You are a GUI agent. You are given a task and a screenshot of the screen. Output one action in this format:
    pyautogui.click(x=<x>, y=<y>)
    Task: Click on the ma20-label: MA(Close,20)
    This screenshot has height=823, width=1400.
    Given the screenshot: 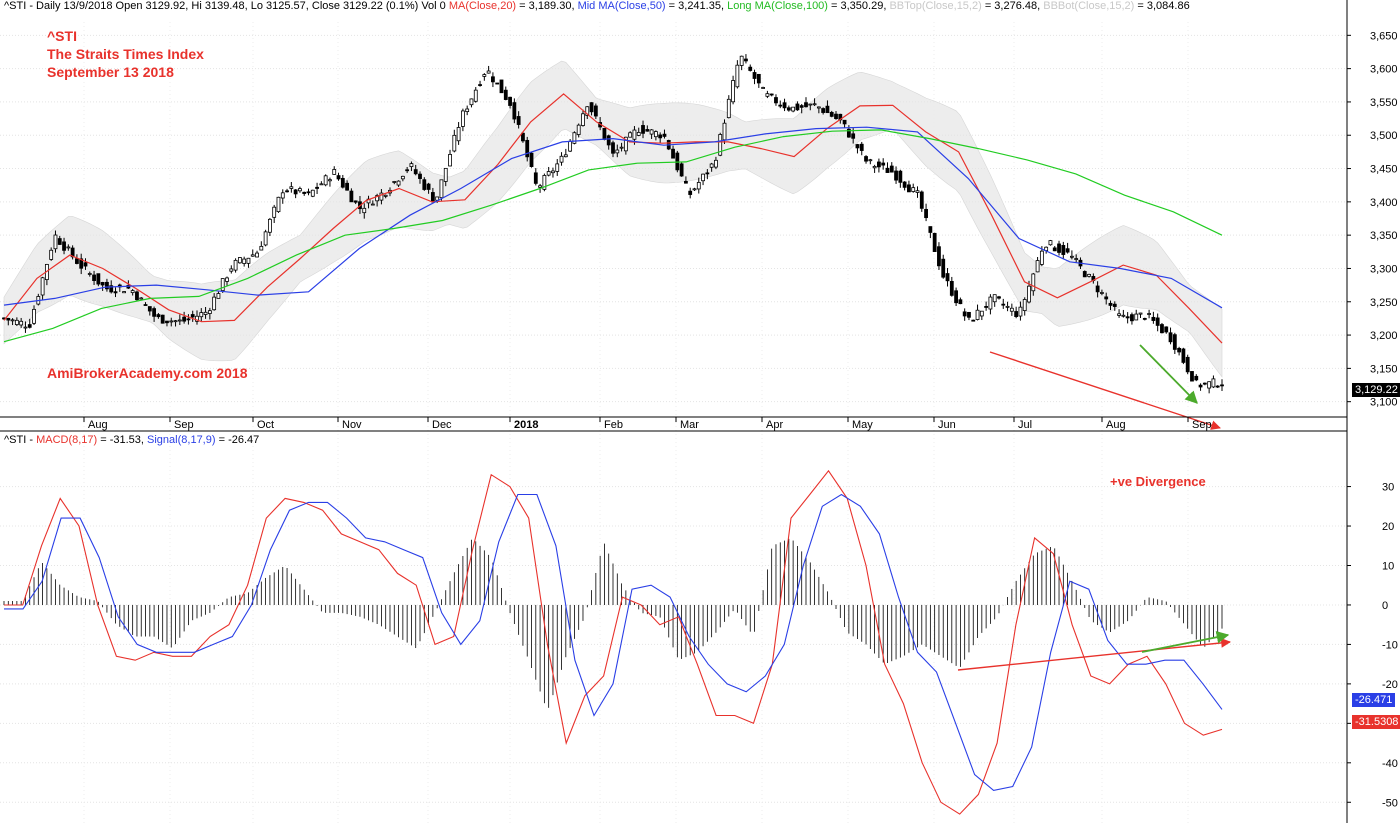 What is the action you would take?
    pyautogui.click(x=482, y=6)
    